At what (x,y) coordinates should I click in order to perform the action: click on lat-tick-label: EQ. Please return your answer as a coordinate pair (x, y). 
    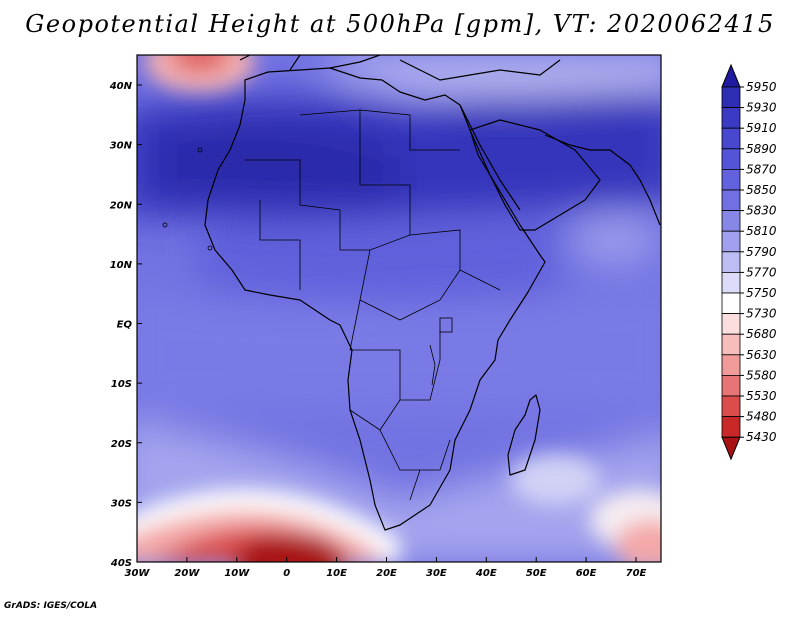
    Looking at the image, I should click on (125, 325).